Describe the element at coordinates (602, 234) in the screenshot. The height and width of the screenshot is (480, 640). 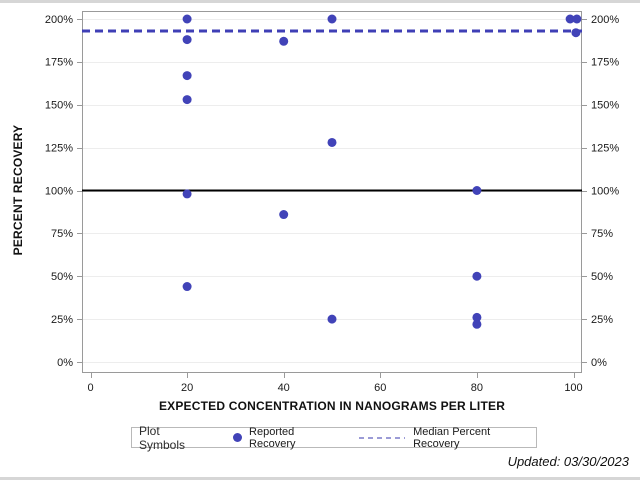
I see `y-tick-label-right: 75%` at that location.